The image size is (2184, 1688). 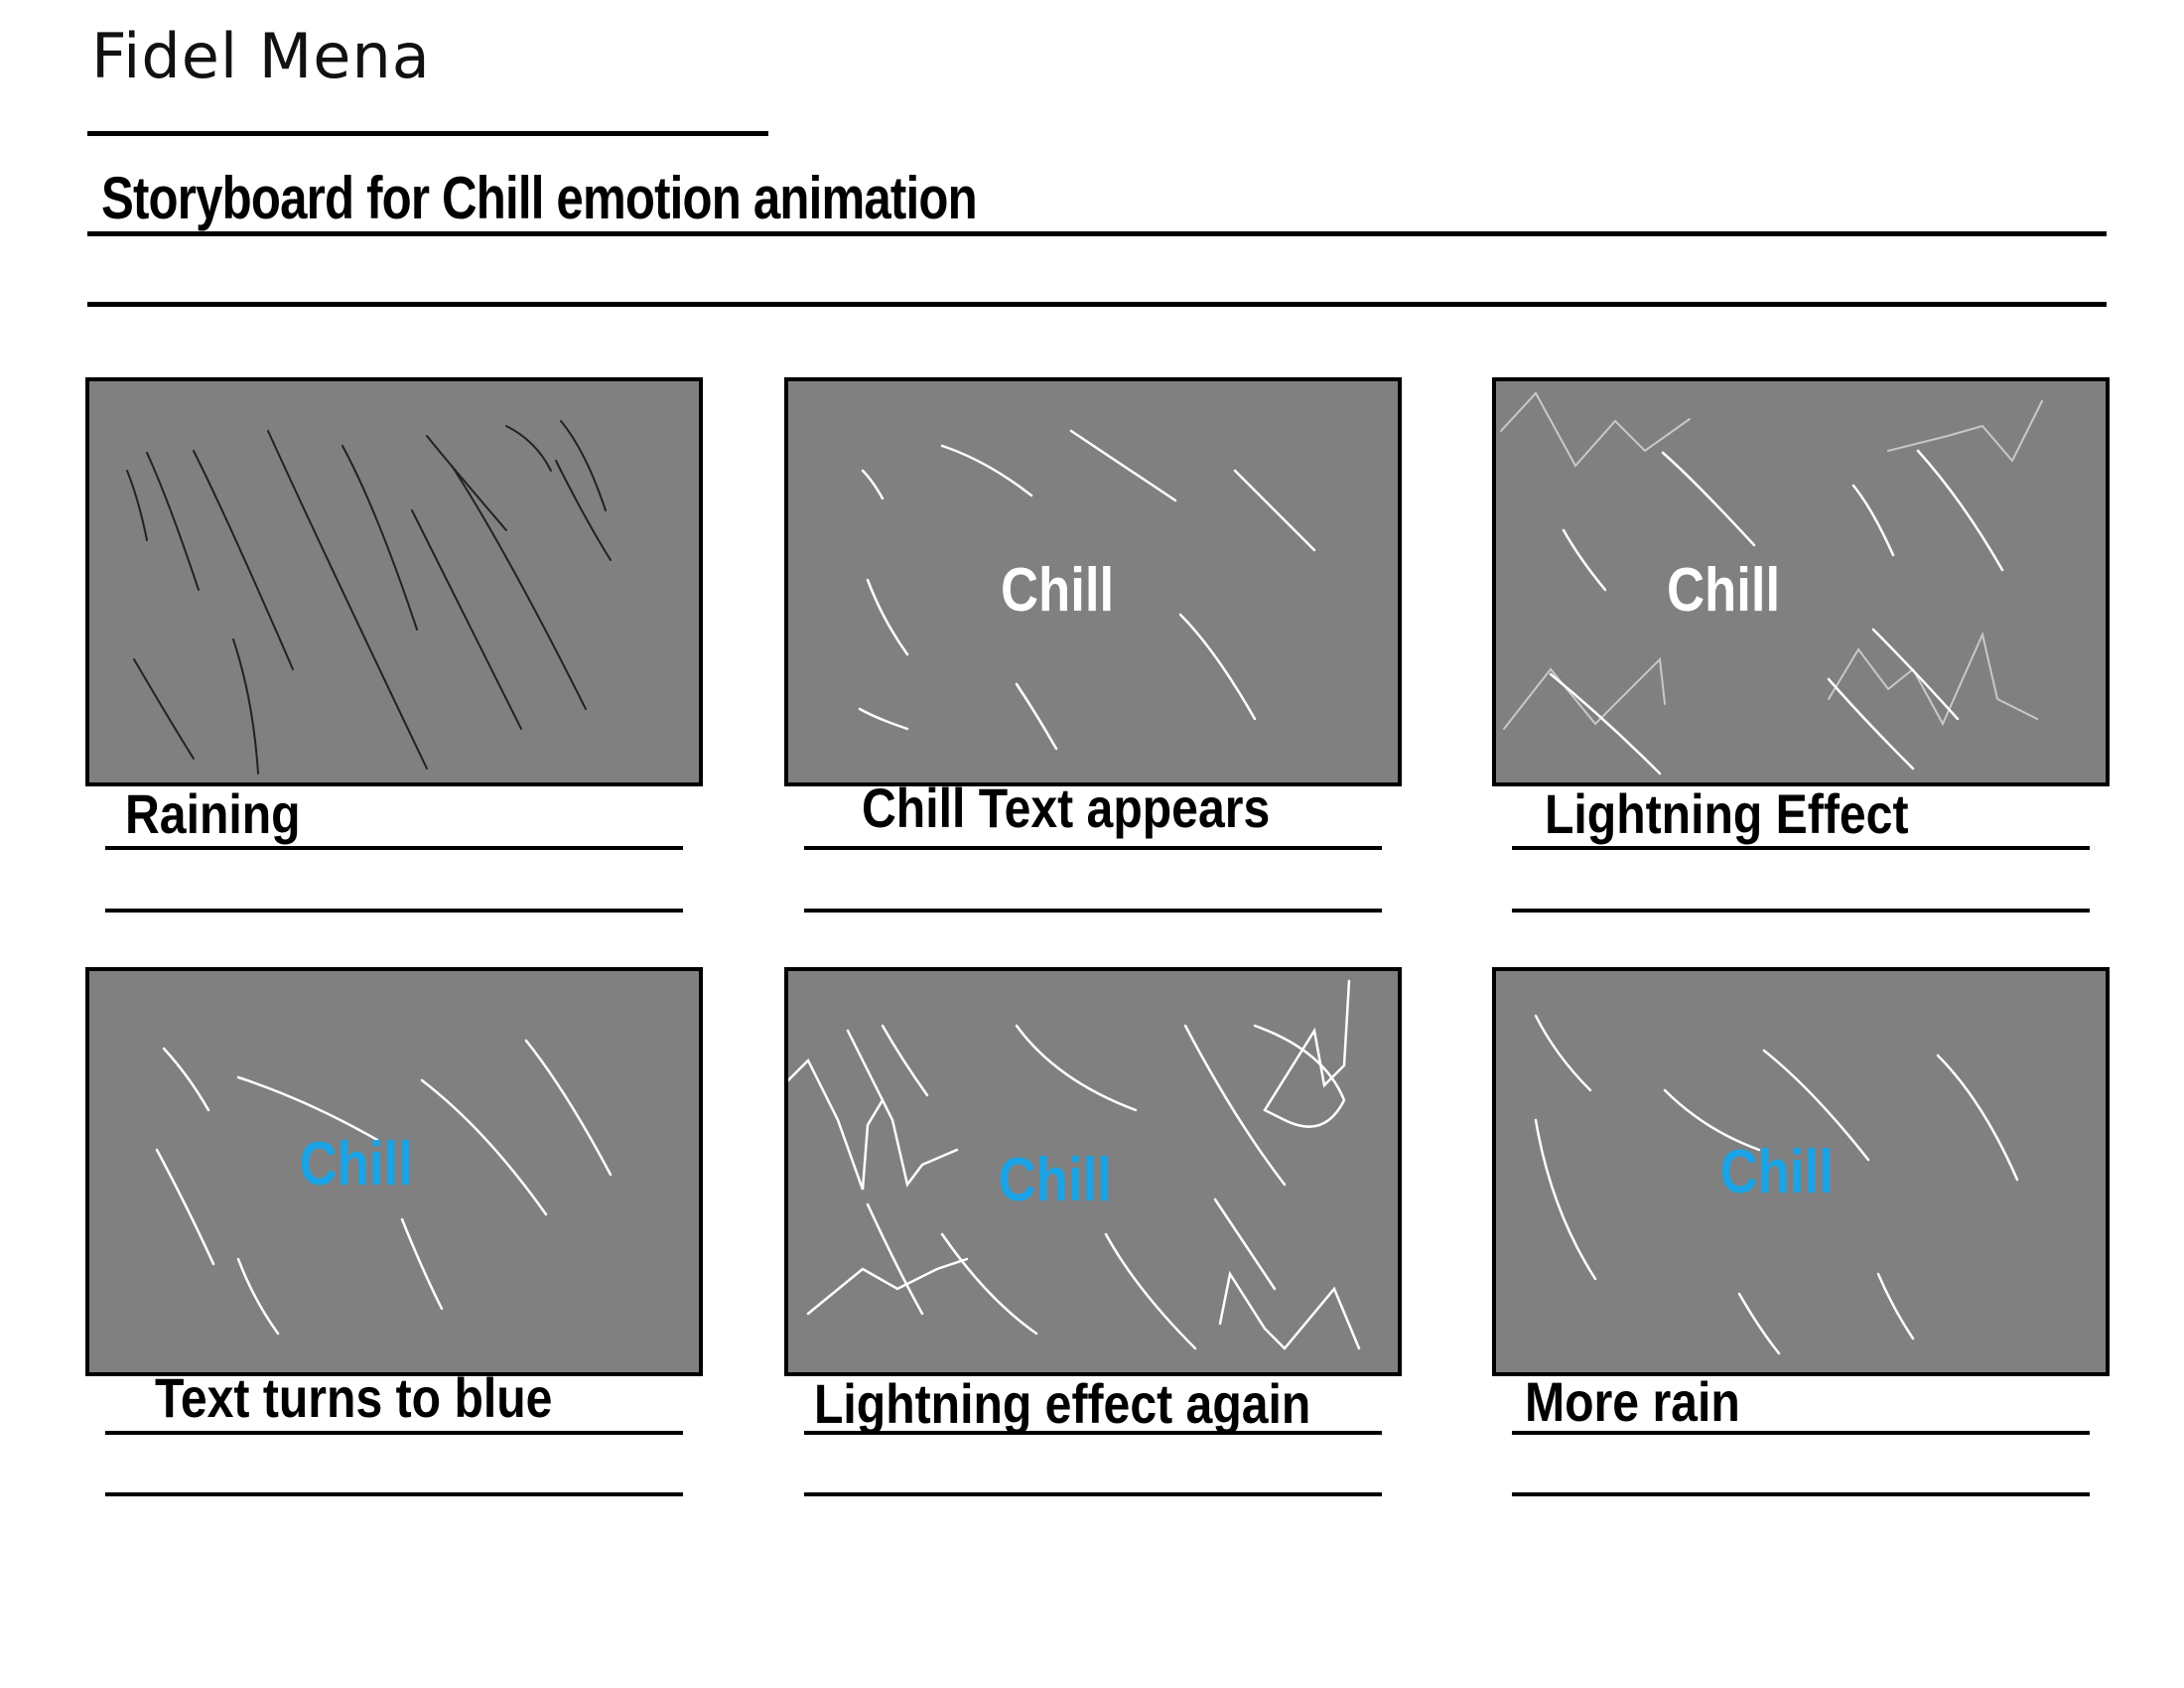 What do you see at coordinates (1727, 813) in the screenshot?
I see `panel-caption-3: Lightning Effect` at bounding box center [1727, 813].